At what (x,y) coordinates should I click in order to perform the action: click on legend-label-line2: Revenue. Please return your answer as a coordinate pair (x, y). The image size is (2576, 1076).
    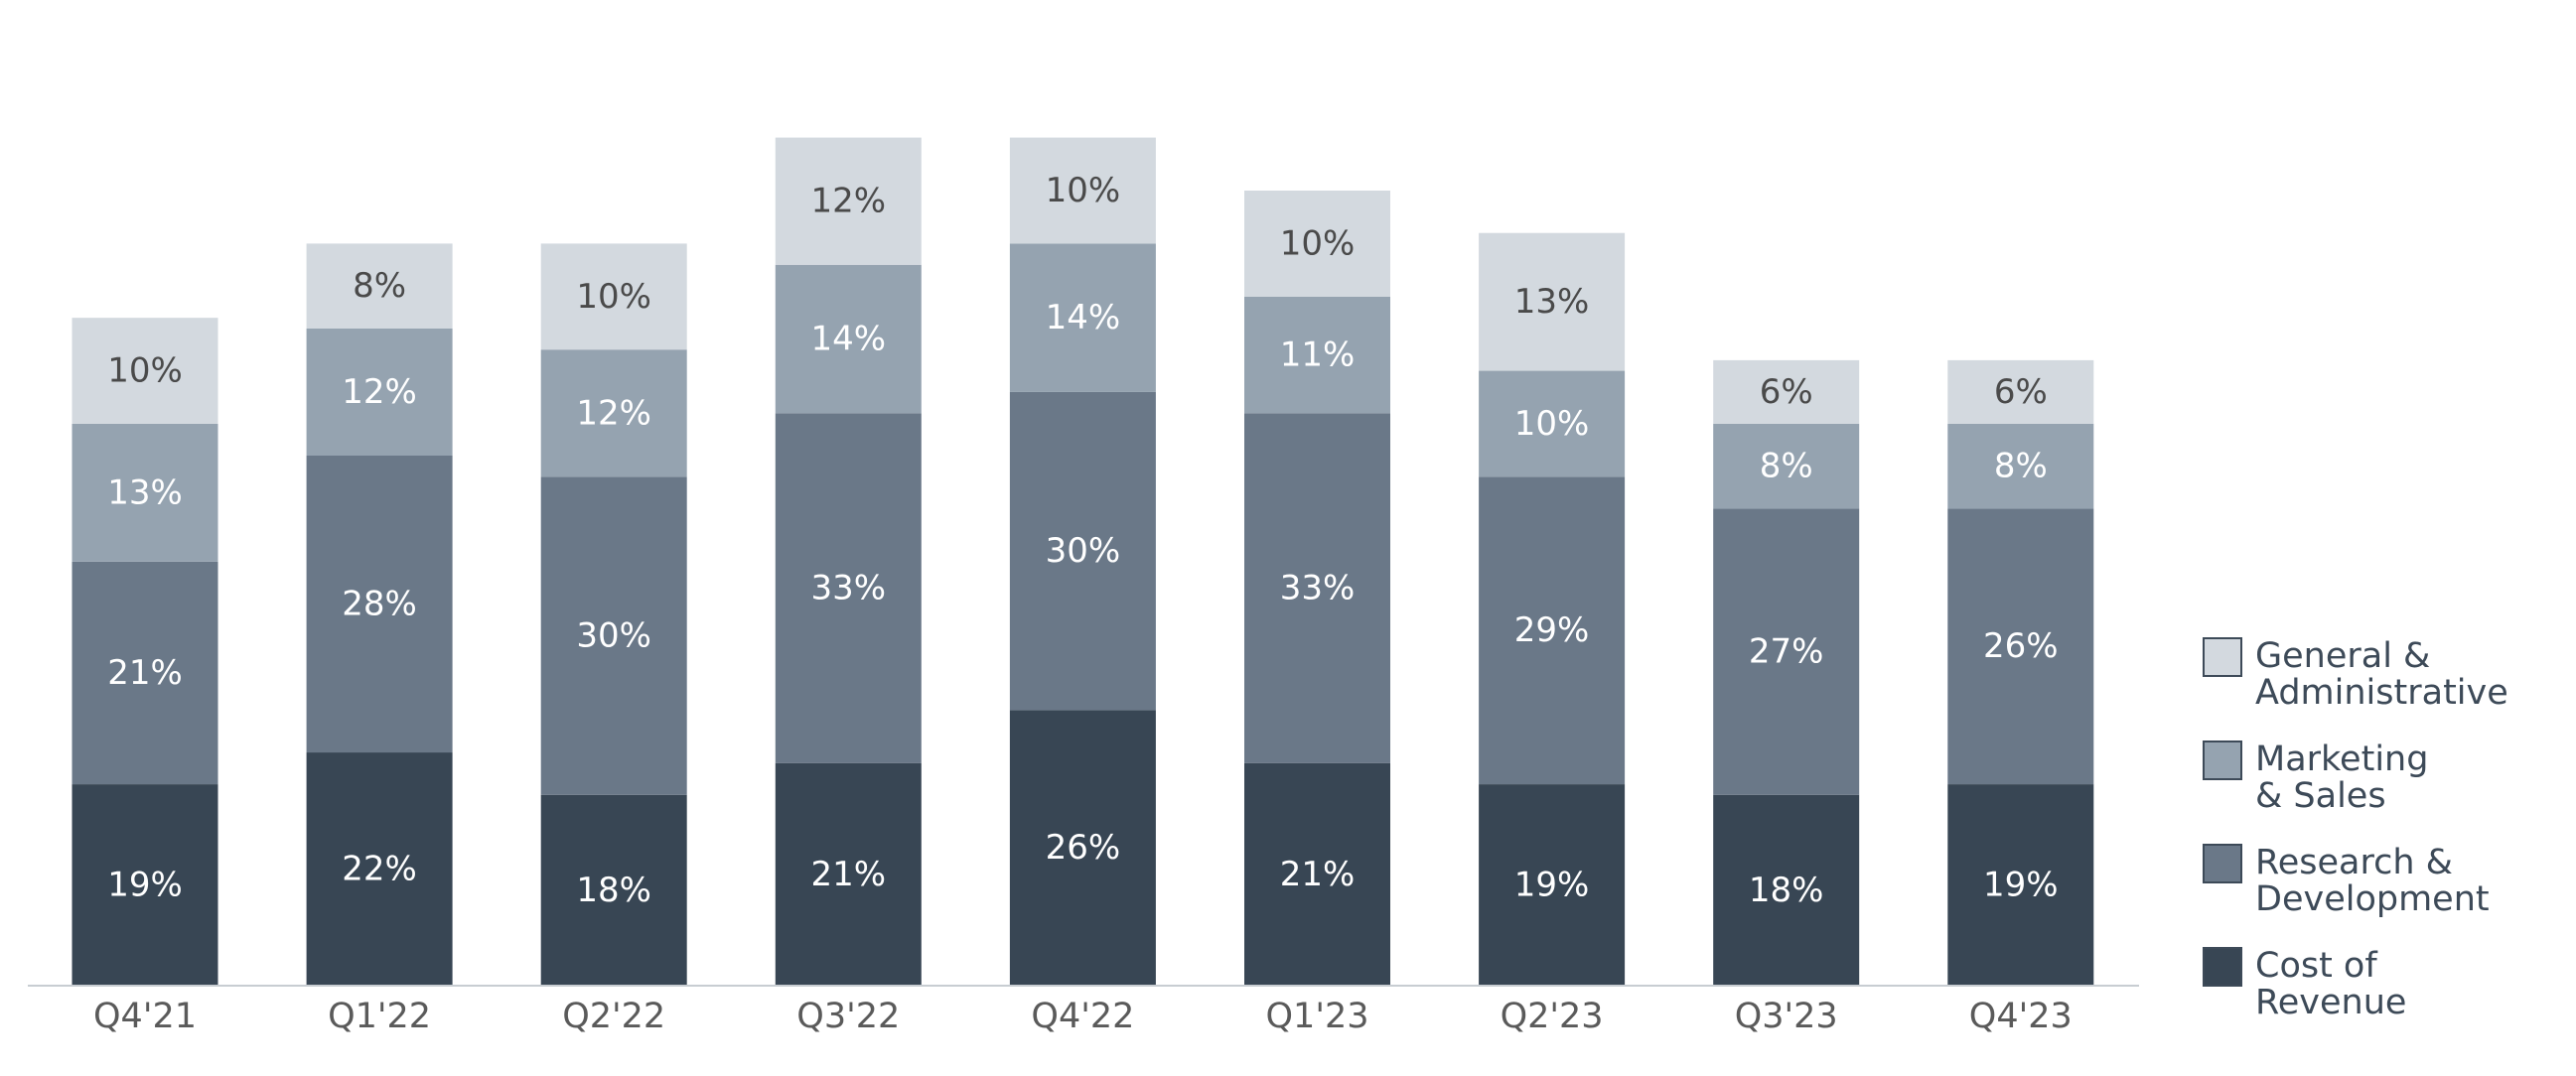
    Looking at the image, I should click on (2330, 1002).